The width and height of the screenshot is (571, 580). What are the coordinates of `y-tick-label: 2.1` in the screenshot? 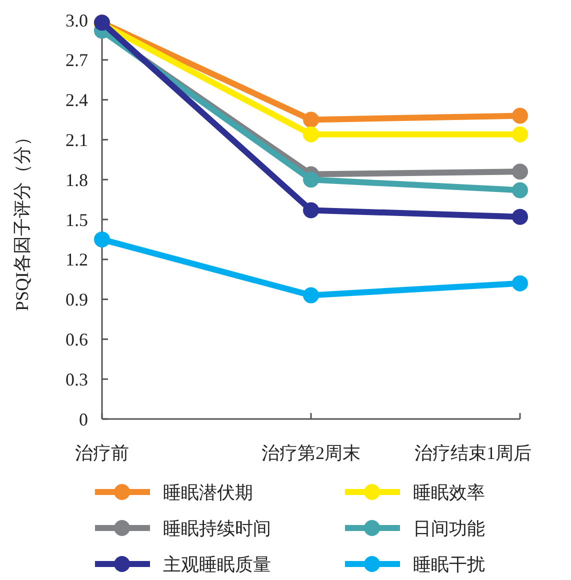 It's located at (77, 140).